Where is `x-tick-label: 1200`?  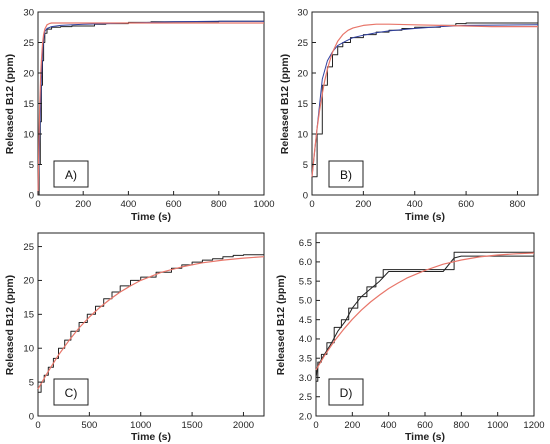 x-tick-label: 1200 is located at coordinates (533, 425).